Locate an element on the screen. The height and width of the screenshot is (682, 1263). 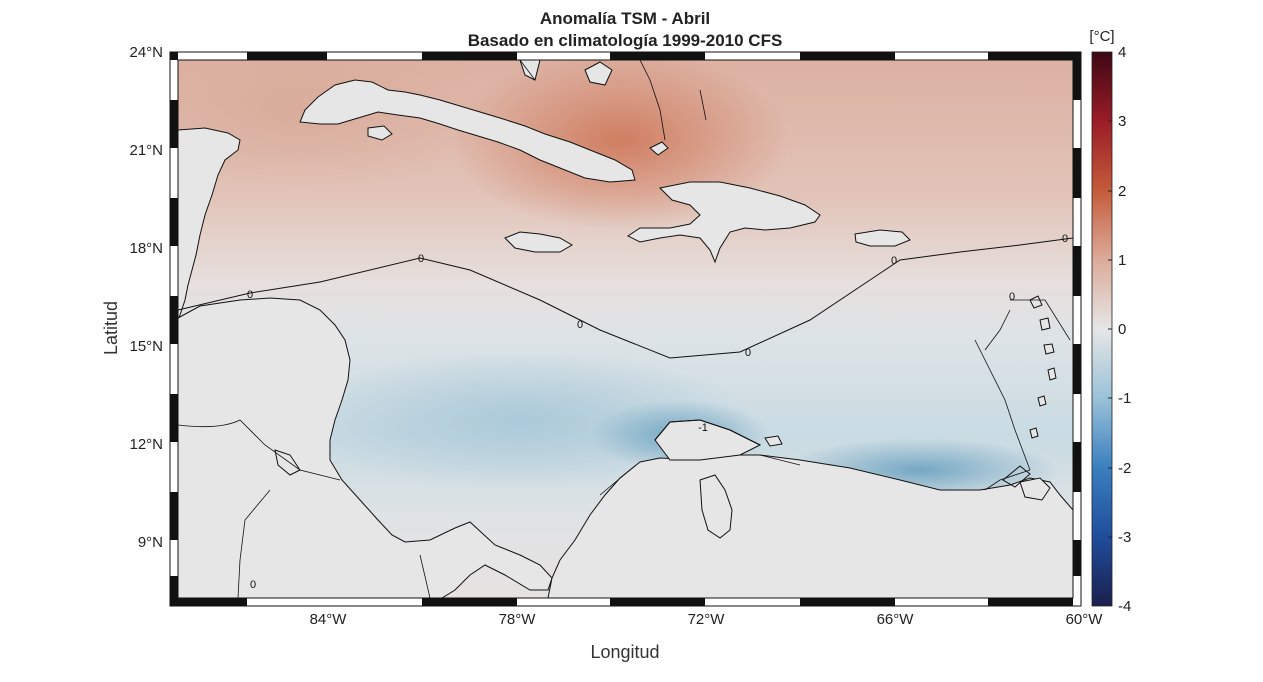
contour-zero-line is located at coordinates (625, 298).